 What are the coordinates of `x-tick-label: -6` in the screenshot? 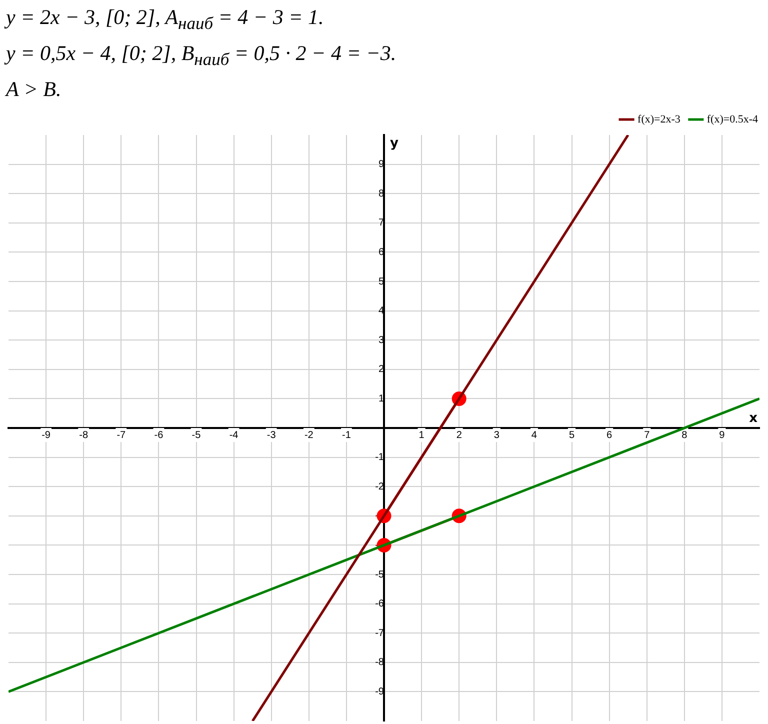 It's located at (159, 436).